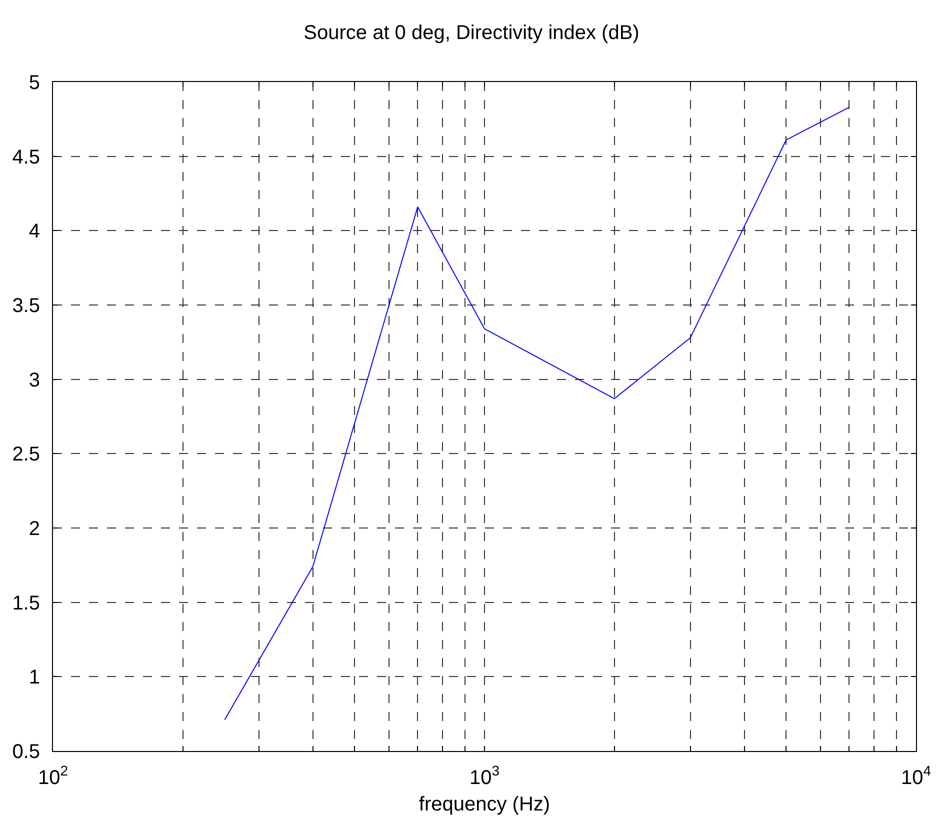 Image resolution: width=943 pixels, height=833 pixels. Describe the element at coordinates (53, 775) in the screenshot. I see `x-tick-label: 10$^{2}$` at that location.